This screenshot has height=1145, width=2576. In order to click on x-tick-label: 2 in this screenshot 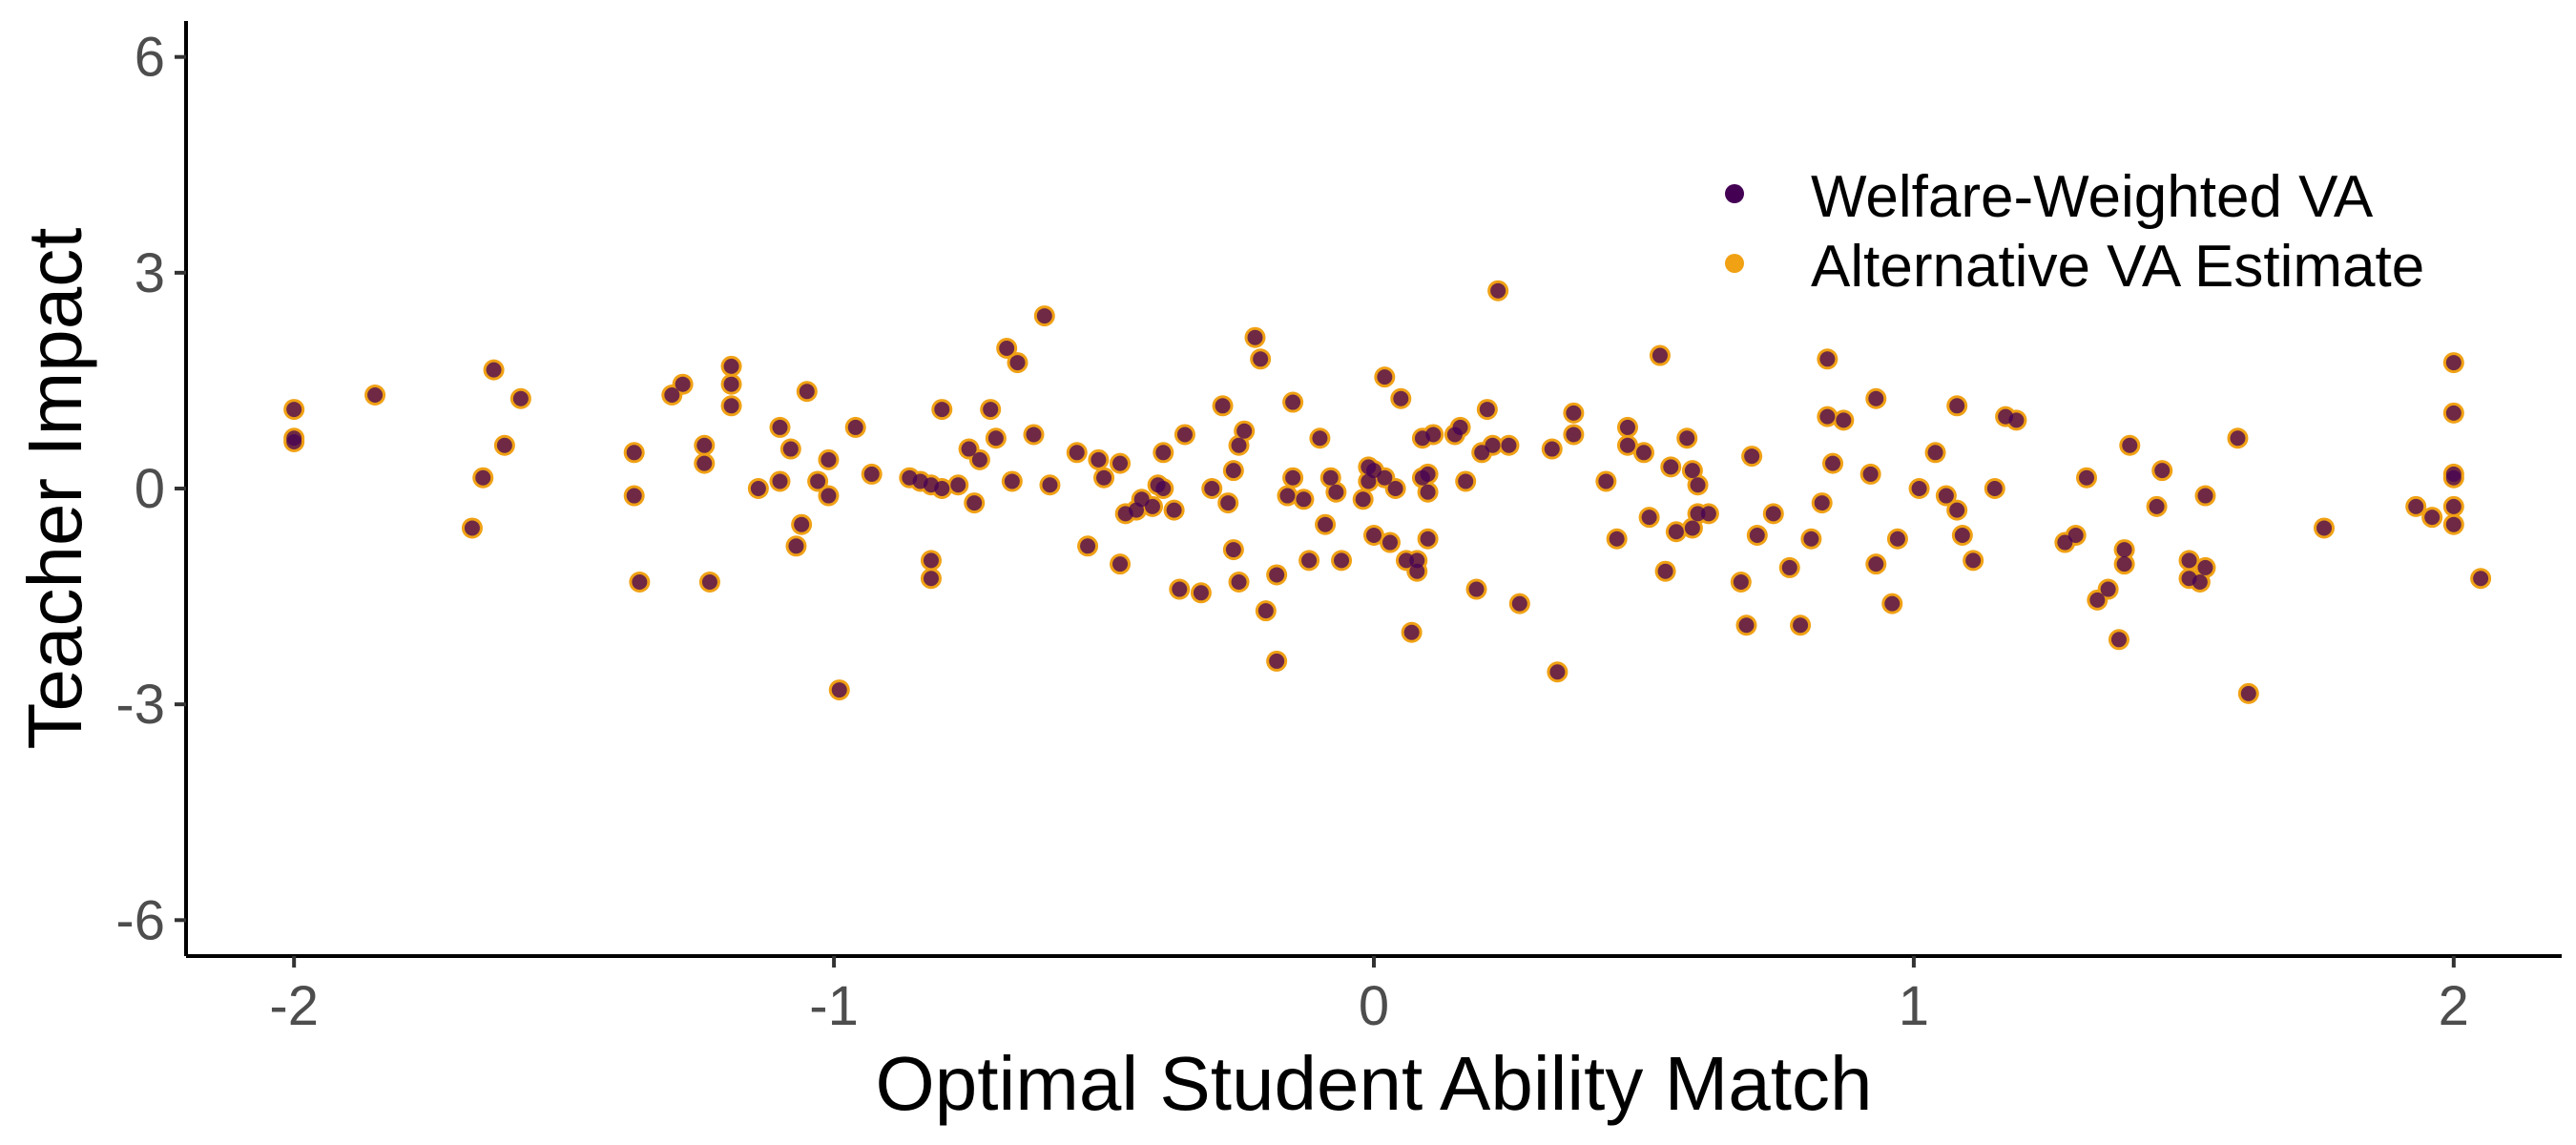, I will do `click(2454, 1006)`.